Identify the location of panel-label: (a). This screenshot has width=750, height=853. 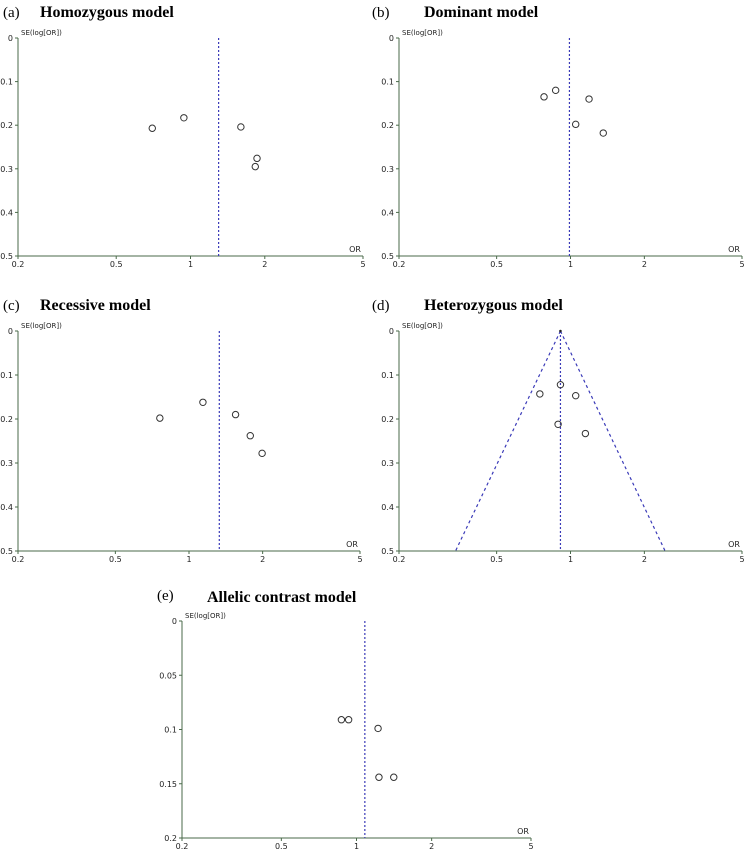
(11, 13).